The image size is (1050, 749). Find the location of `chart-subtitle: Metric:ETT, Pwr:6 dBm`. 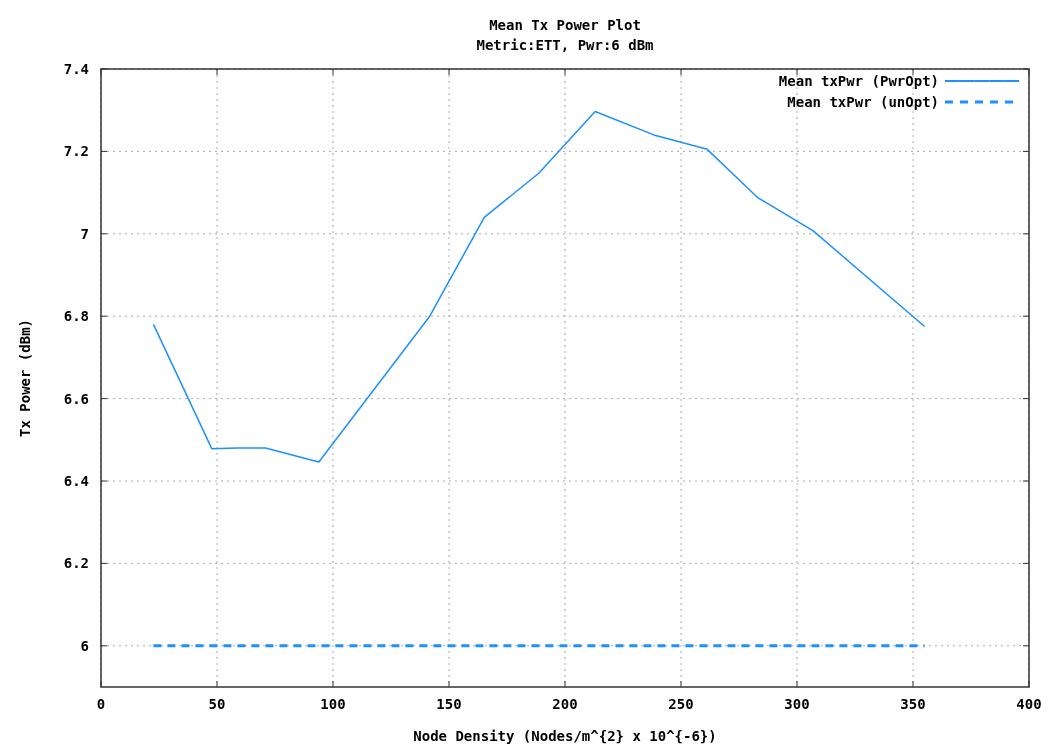

chart-subtitle: Metric:ETT, Pwr:6 dBm is located at coordinates (565, 45).